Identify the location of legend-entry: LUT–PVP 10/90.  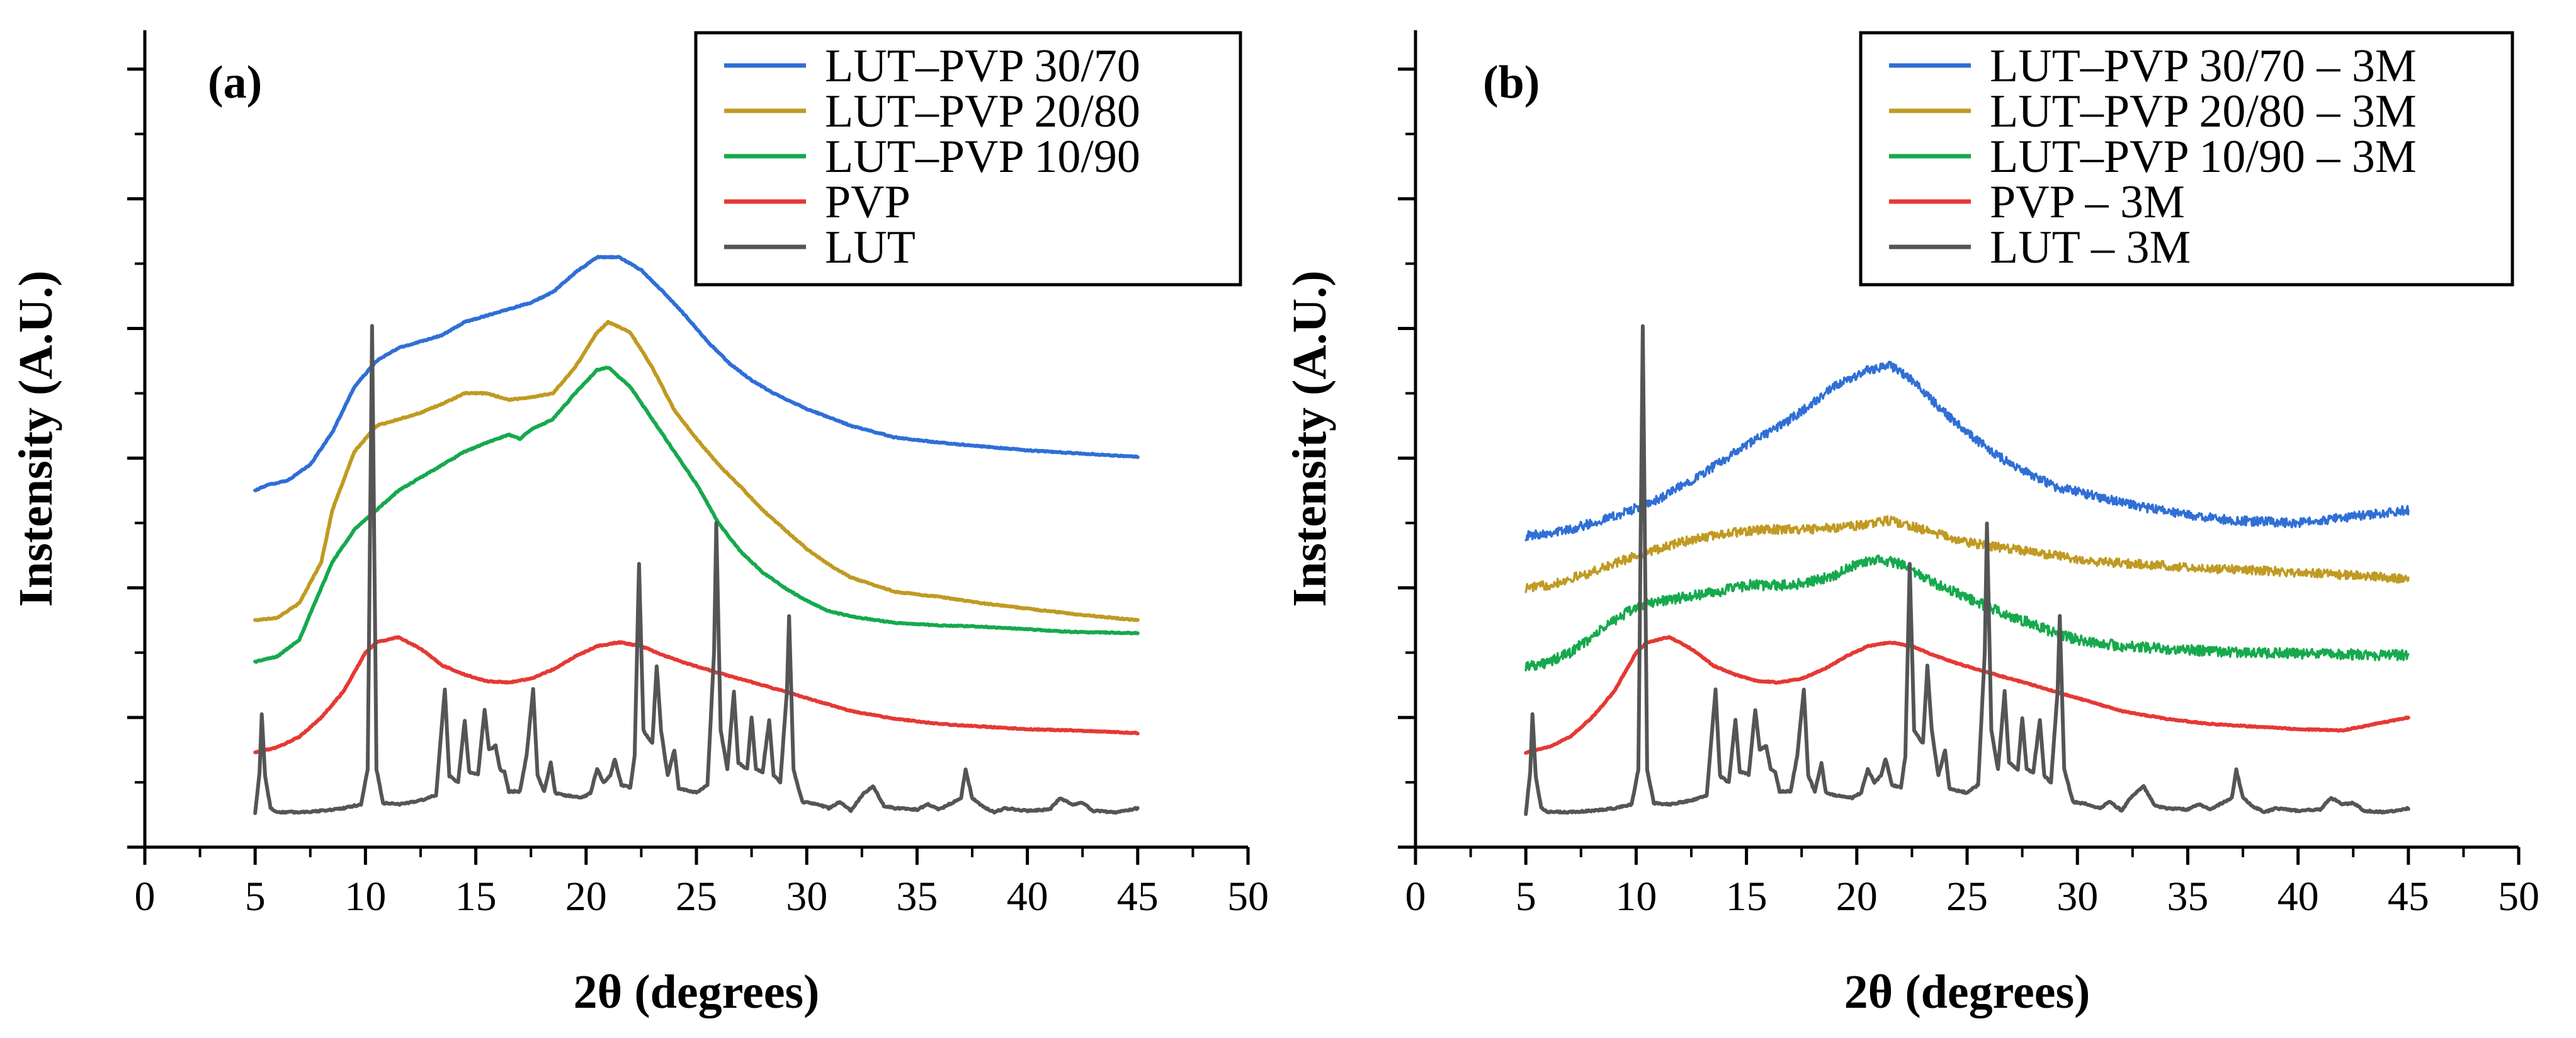
(982, 157).